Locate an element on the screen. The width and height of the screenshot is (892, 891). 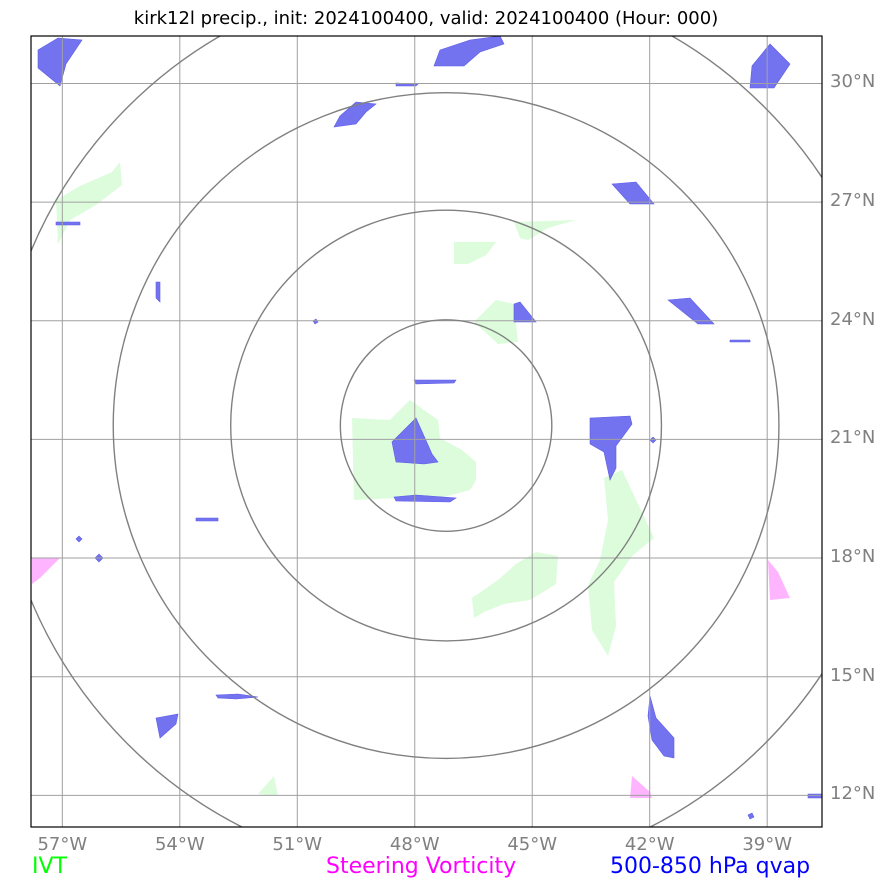
latitude-tick-label: 15°N is located at coordinates (853, 675).